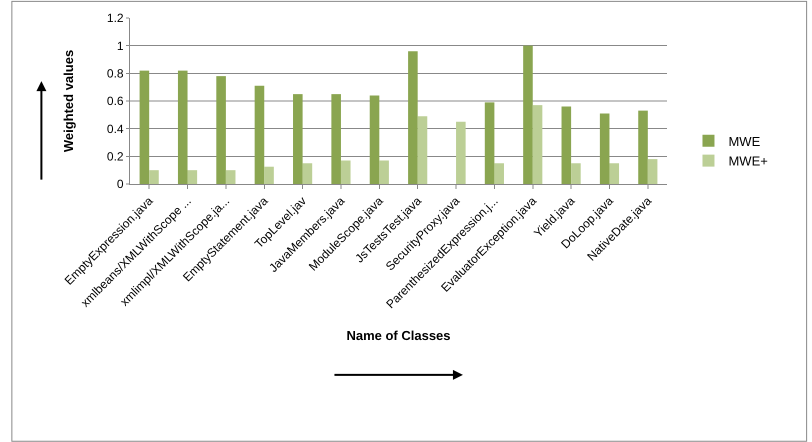 Image resolution: width=812 pixels, height=442 pixels. What do you see at coordinates (120, 45) in the screenshot?
I see `y-tick-label: 1` at bounding box center [120, 45].